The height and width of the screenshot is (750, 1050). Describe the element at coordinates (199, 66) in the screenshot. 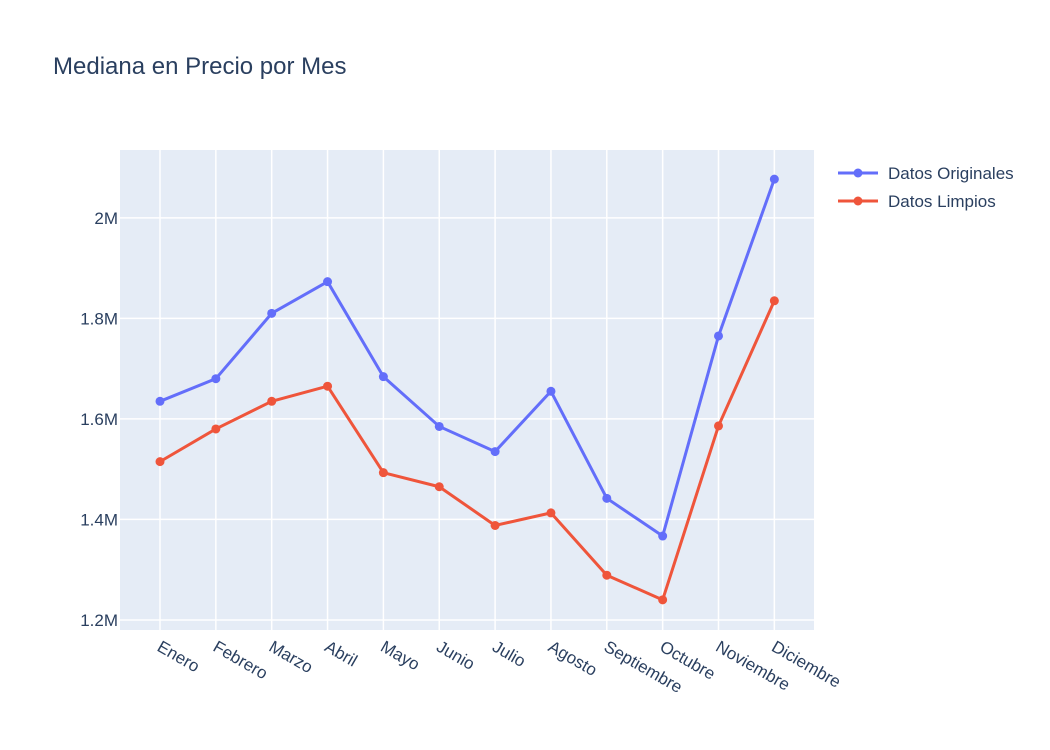

I see `chart-title: Mediana en Precio por Mes` at that location.